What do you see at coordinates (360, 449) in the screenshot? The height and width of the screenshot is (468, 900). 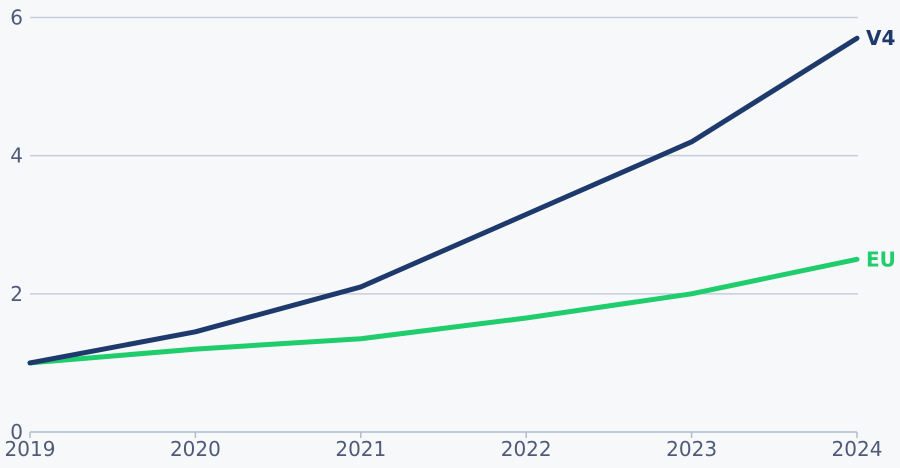 I see `x-tick-label-2021: 2021` at bounding box center [360, 449].